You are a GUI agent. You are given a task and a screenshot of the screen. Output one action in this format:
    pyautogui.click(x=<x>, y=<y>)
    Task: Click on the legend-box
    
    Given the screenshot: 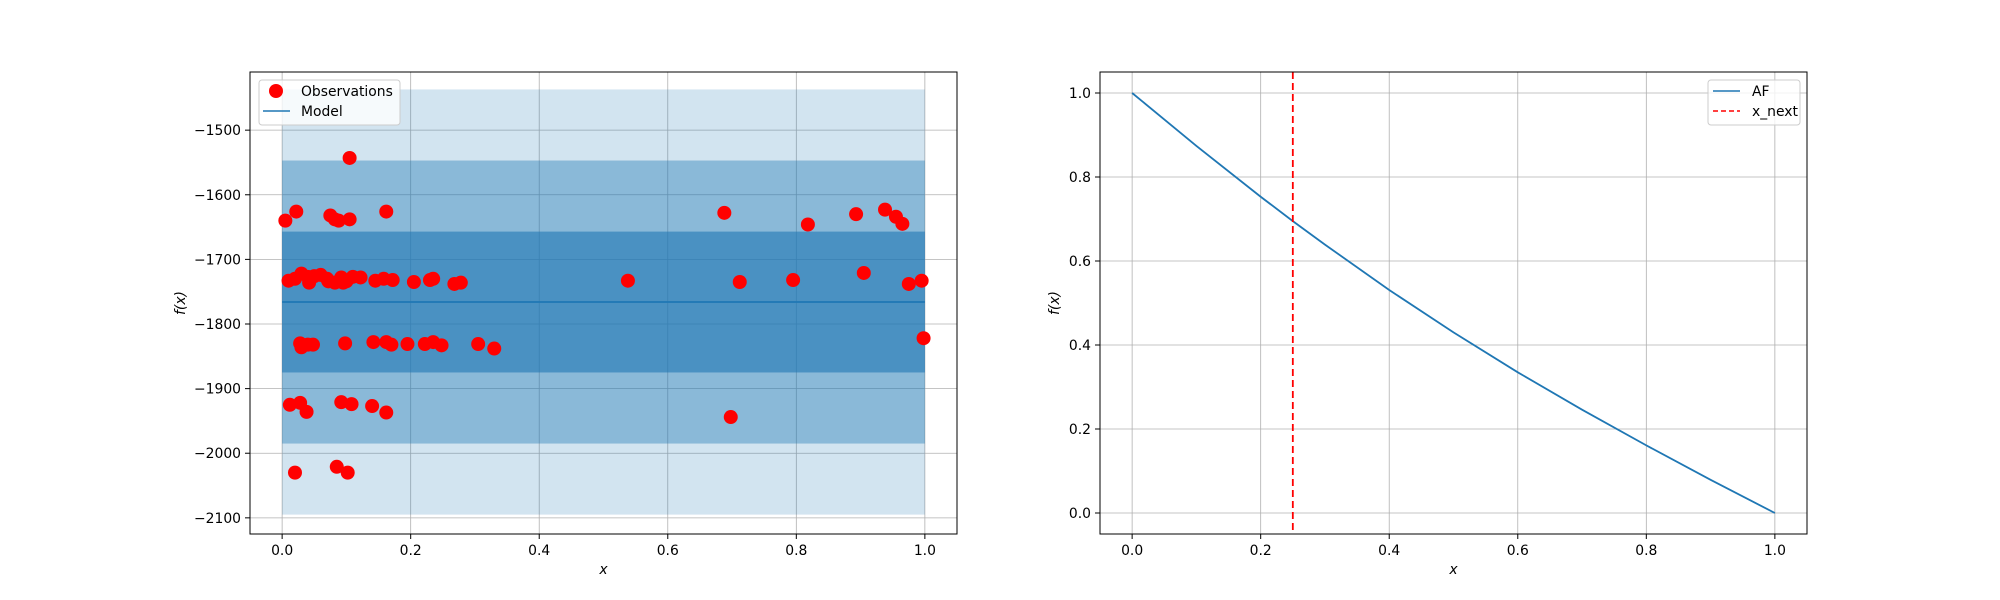 What is the action you would take?
    pyautogui.click(x=329, y=102)
    